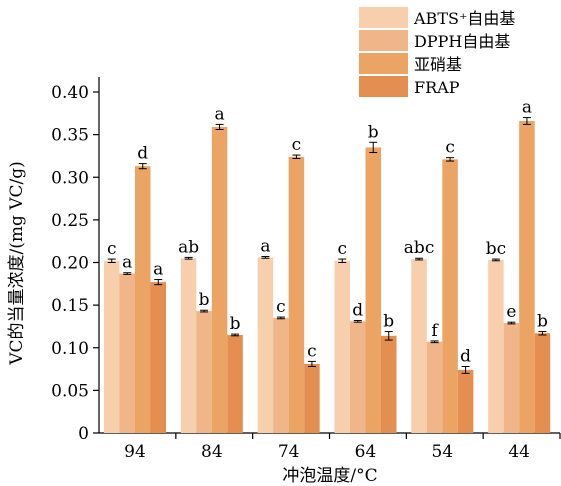 The width and height of the screenshot is (561, 486). I want to click on y-tick-label: 0.10, so click(70, 349).